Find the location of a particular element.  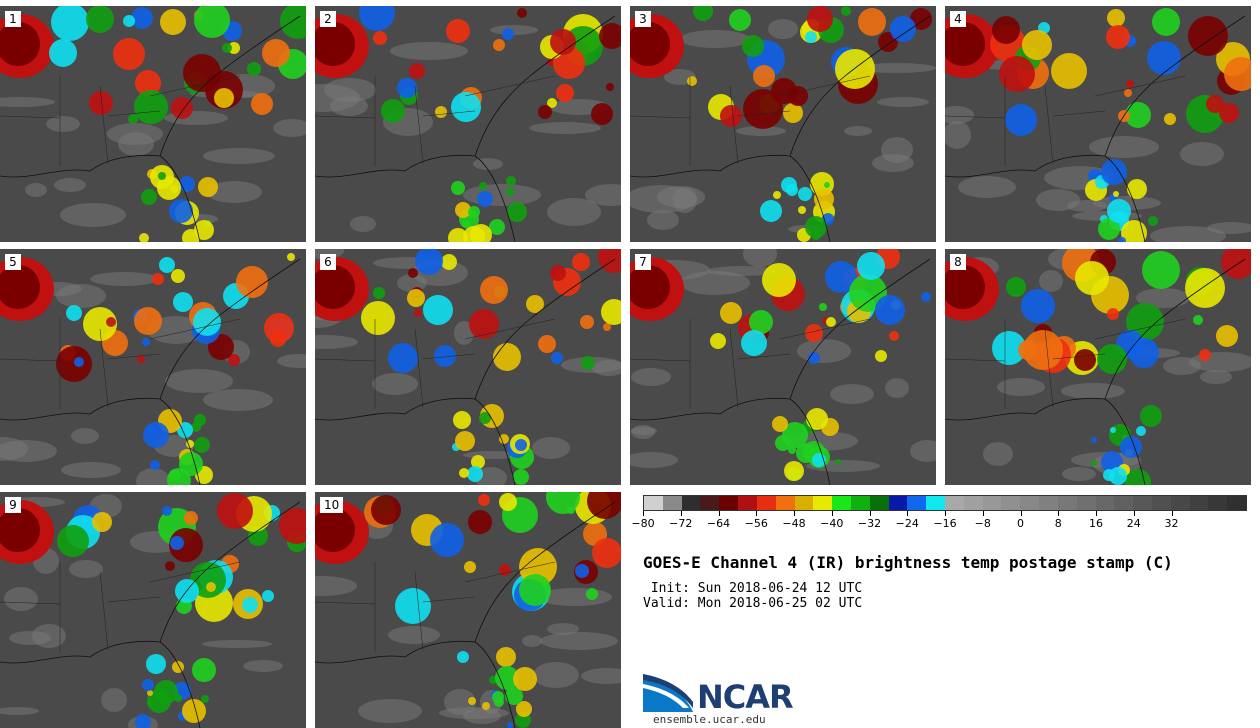

panel-number: 6 is located at coordinates (328, 262).